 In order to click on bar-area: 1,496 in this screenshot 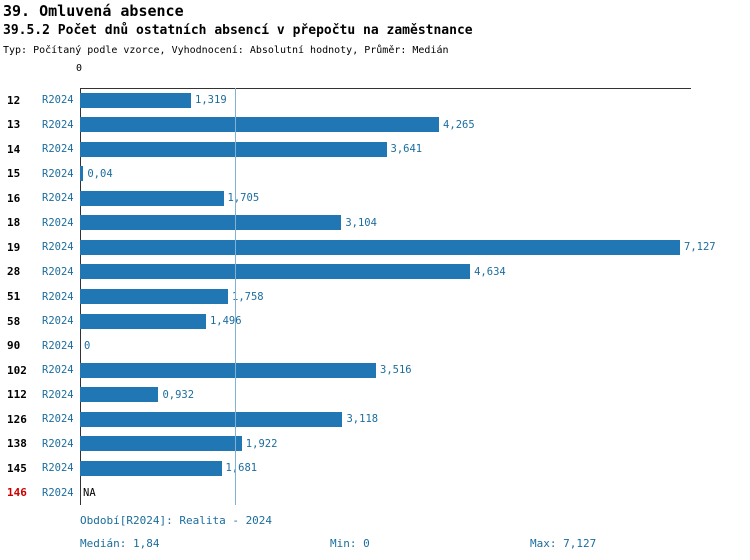, I will do `click(161, 321)`.